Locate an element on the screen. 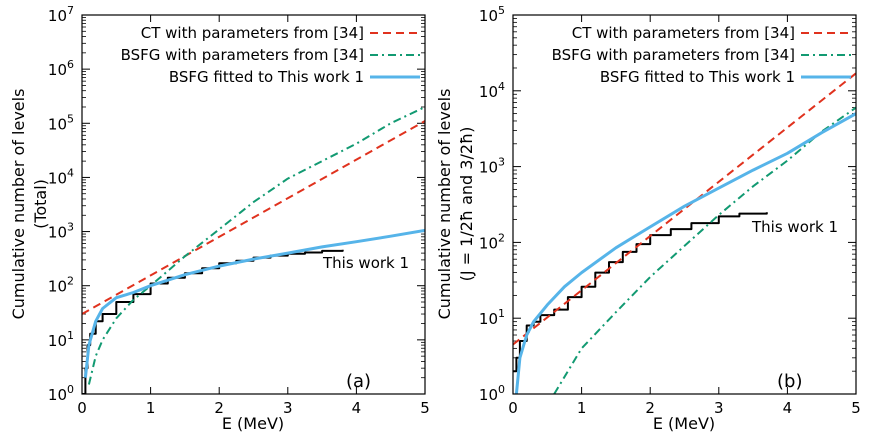 Image resolution: width=872 pixels, height=436 pixels. y-axis-title-line2: (Total) is located at coordinates (40, 204).